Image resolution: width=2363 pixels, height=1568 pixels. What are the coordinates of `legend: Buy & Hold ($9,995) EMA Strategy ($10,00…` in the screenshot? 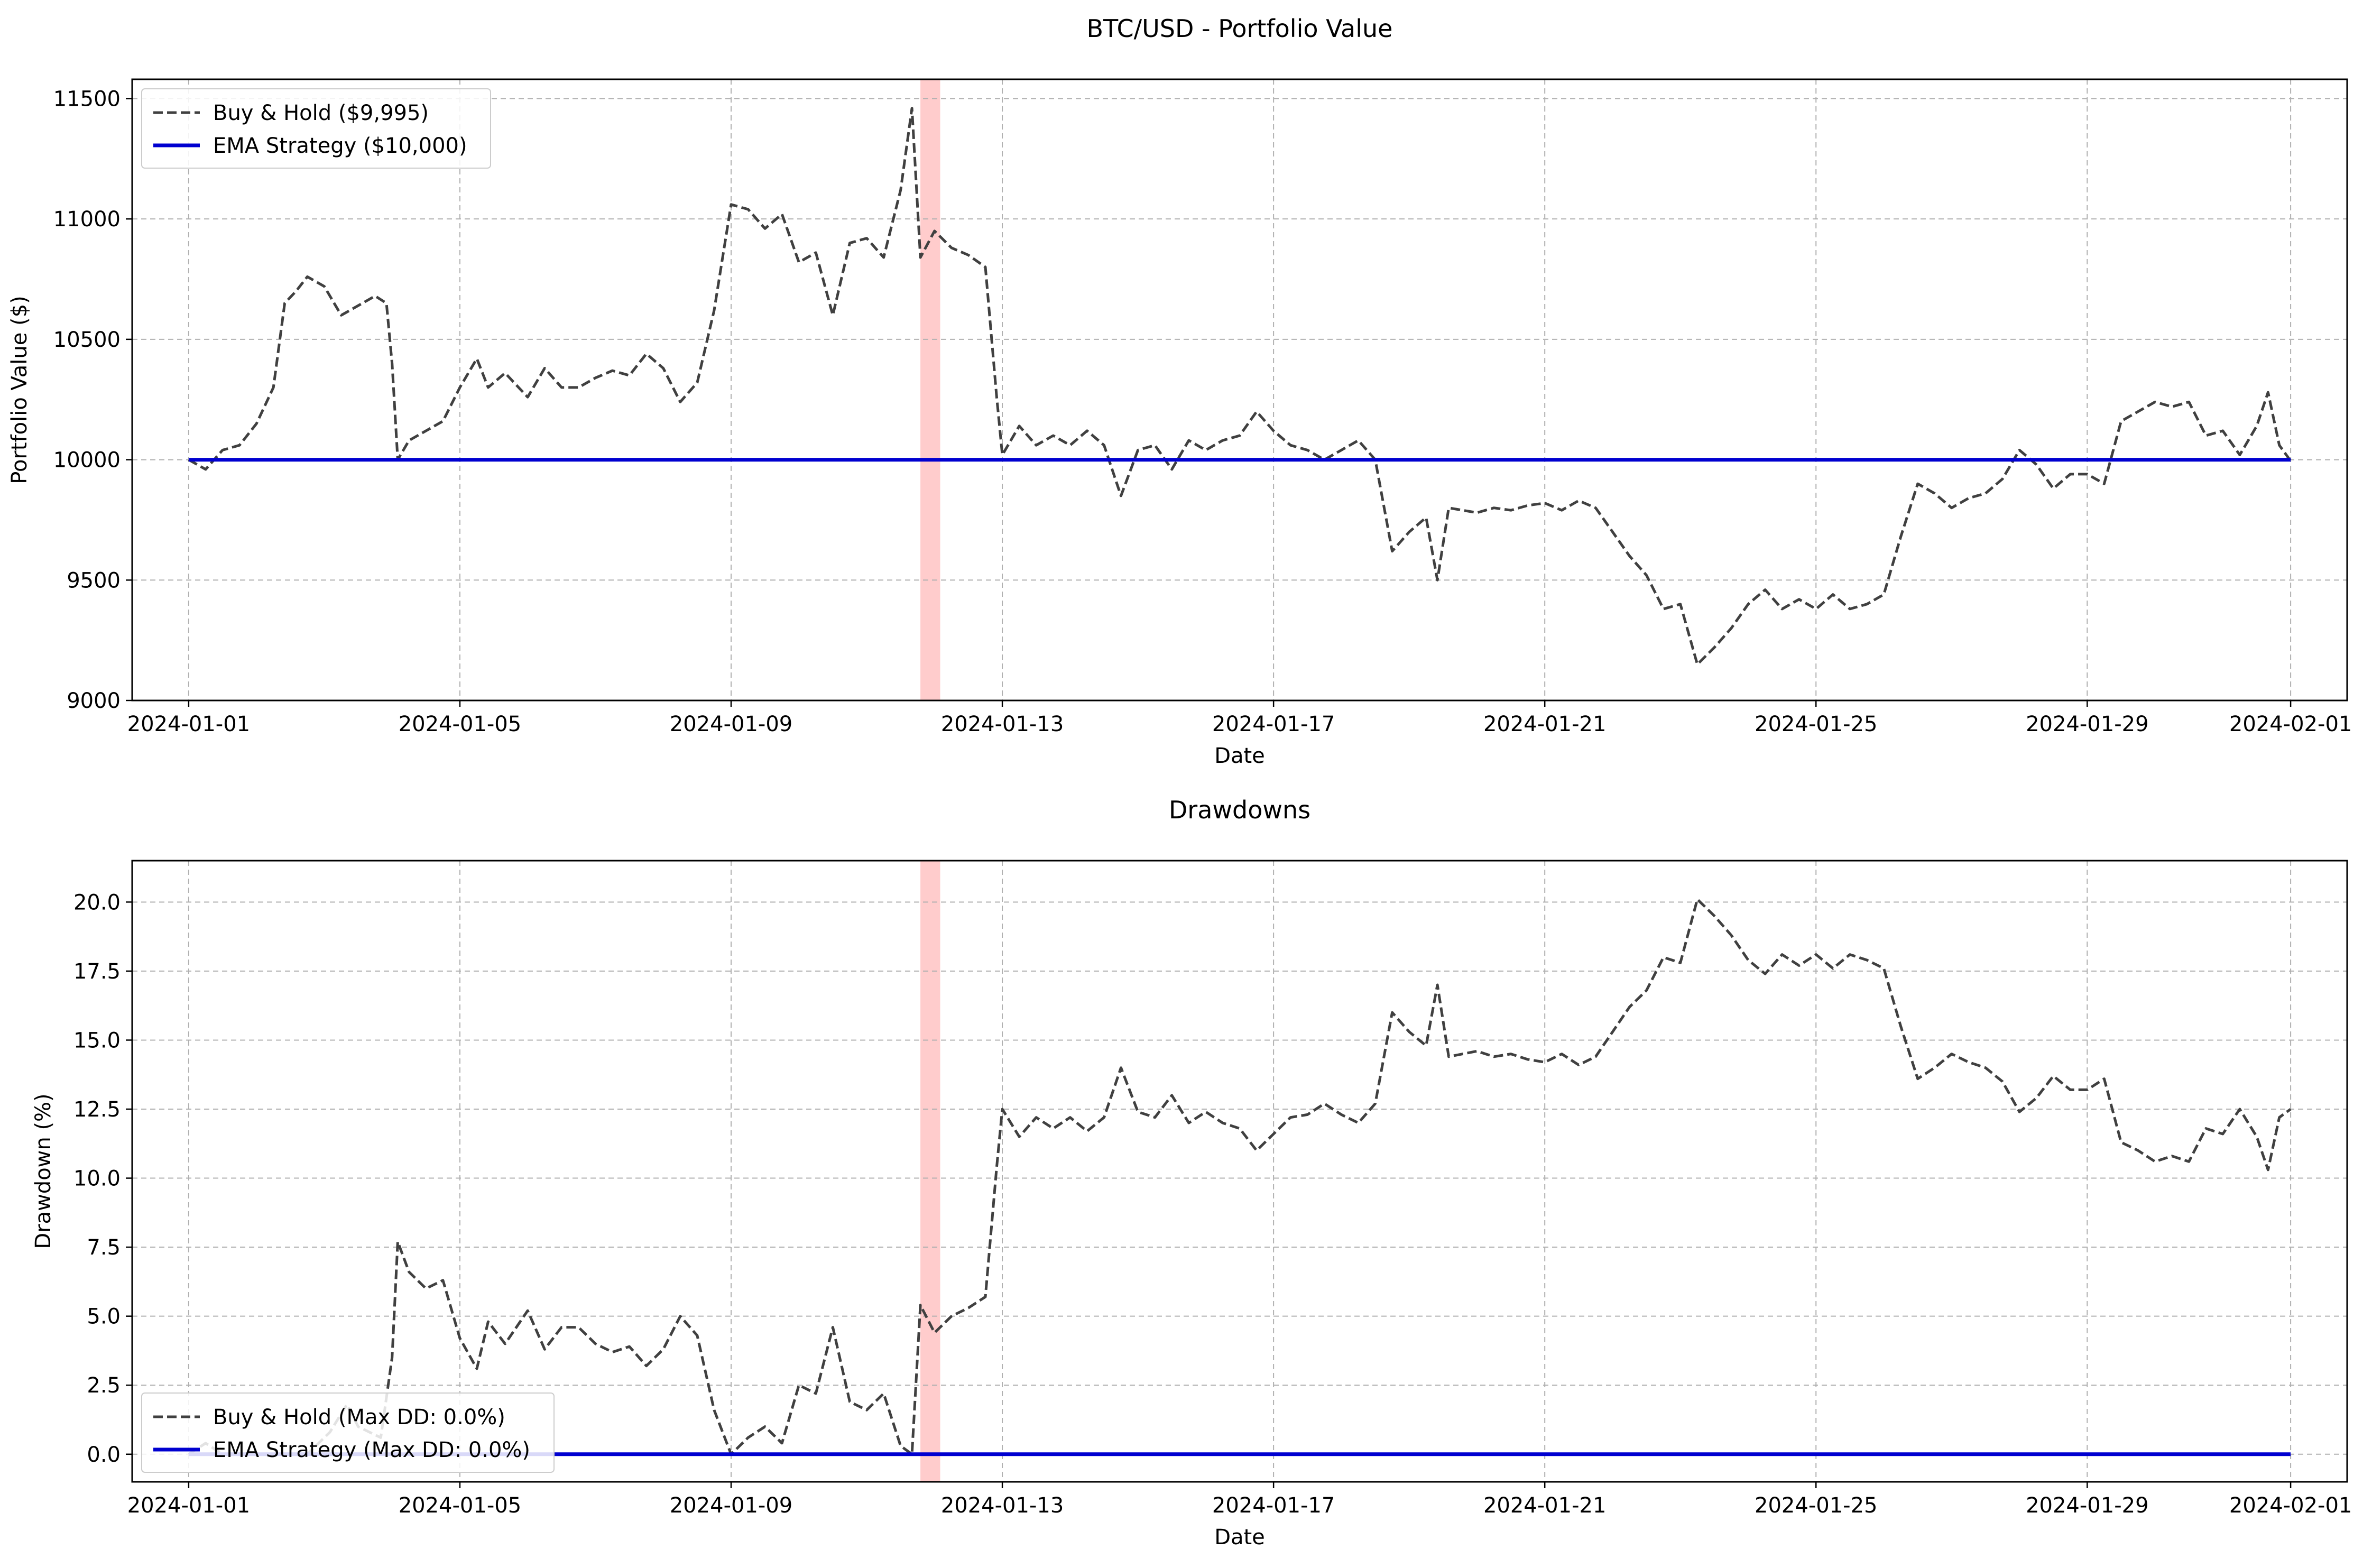 It's located at (316, 128).